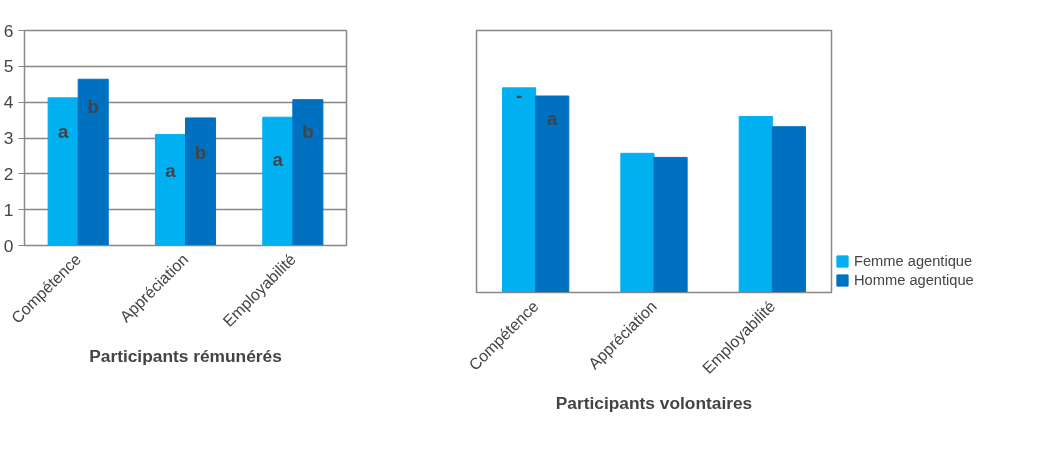 The image size is (1058, 468). What do you see at coordinates (8, 173) in the screenshot?
I see `y-tick-label: 2` at bounding box center [8, 173].